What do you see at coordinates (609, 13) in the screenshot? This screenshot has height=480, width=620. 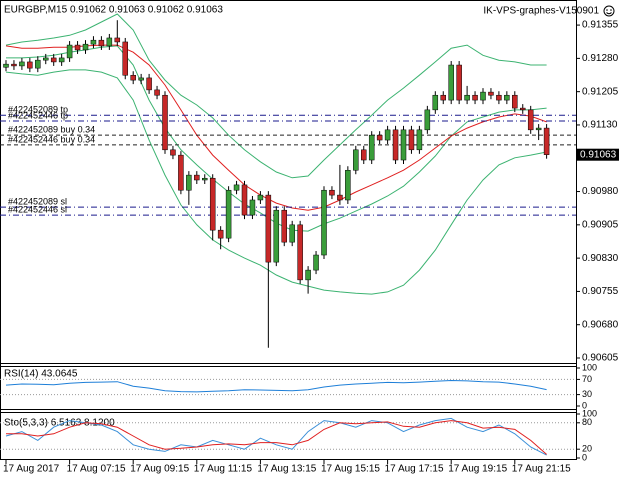 I see `smiley-mouth` at bounding box center [609, 13].